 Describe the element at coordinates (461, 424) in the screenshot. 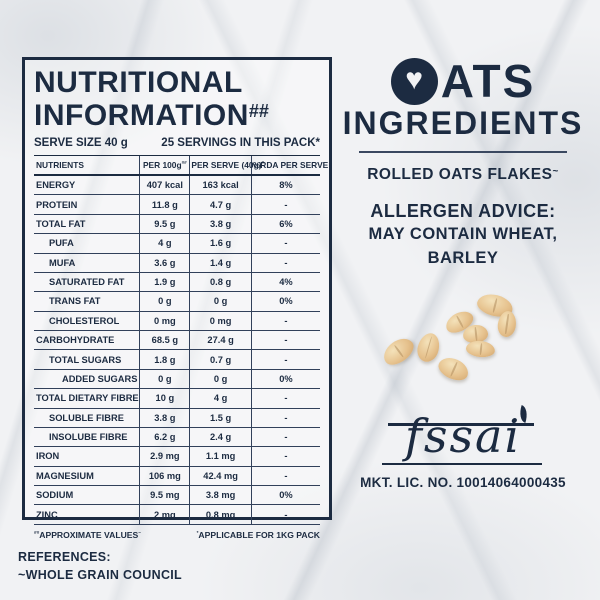

I see `fssai-top-rule` at that location.